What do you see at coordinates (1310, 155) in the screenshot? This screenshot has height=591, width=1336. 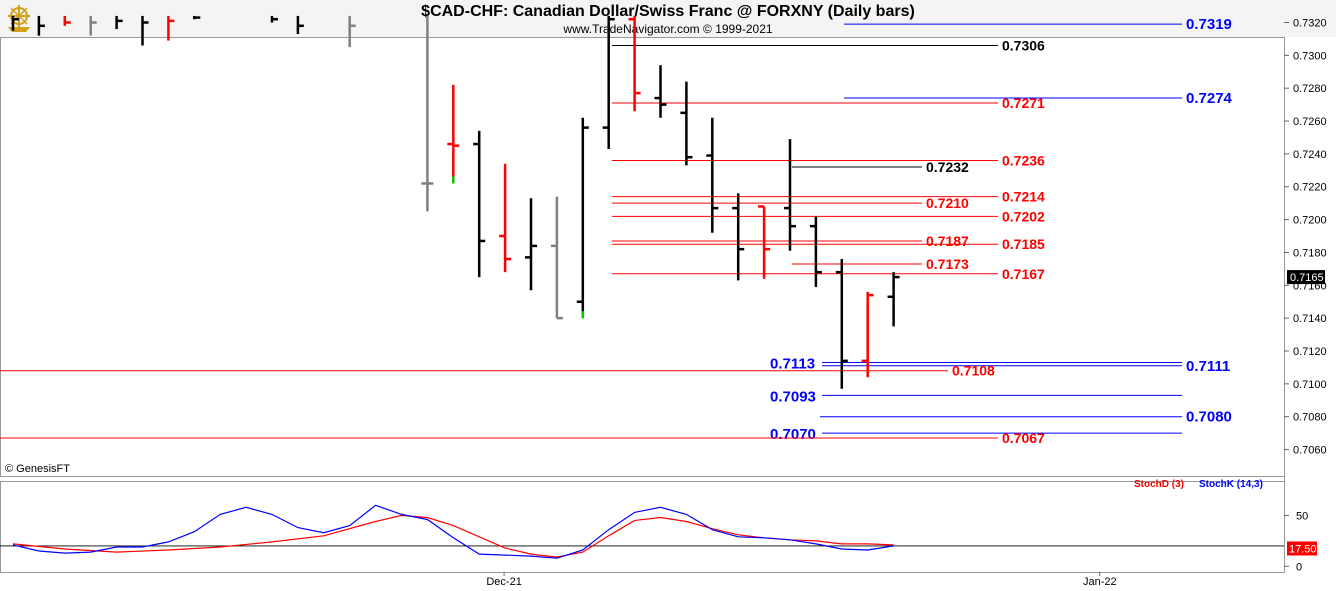 I see `price-y-tick-label: 0.7240` at bounding box center [1310, 155].